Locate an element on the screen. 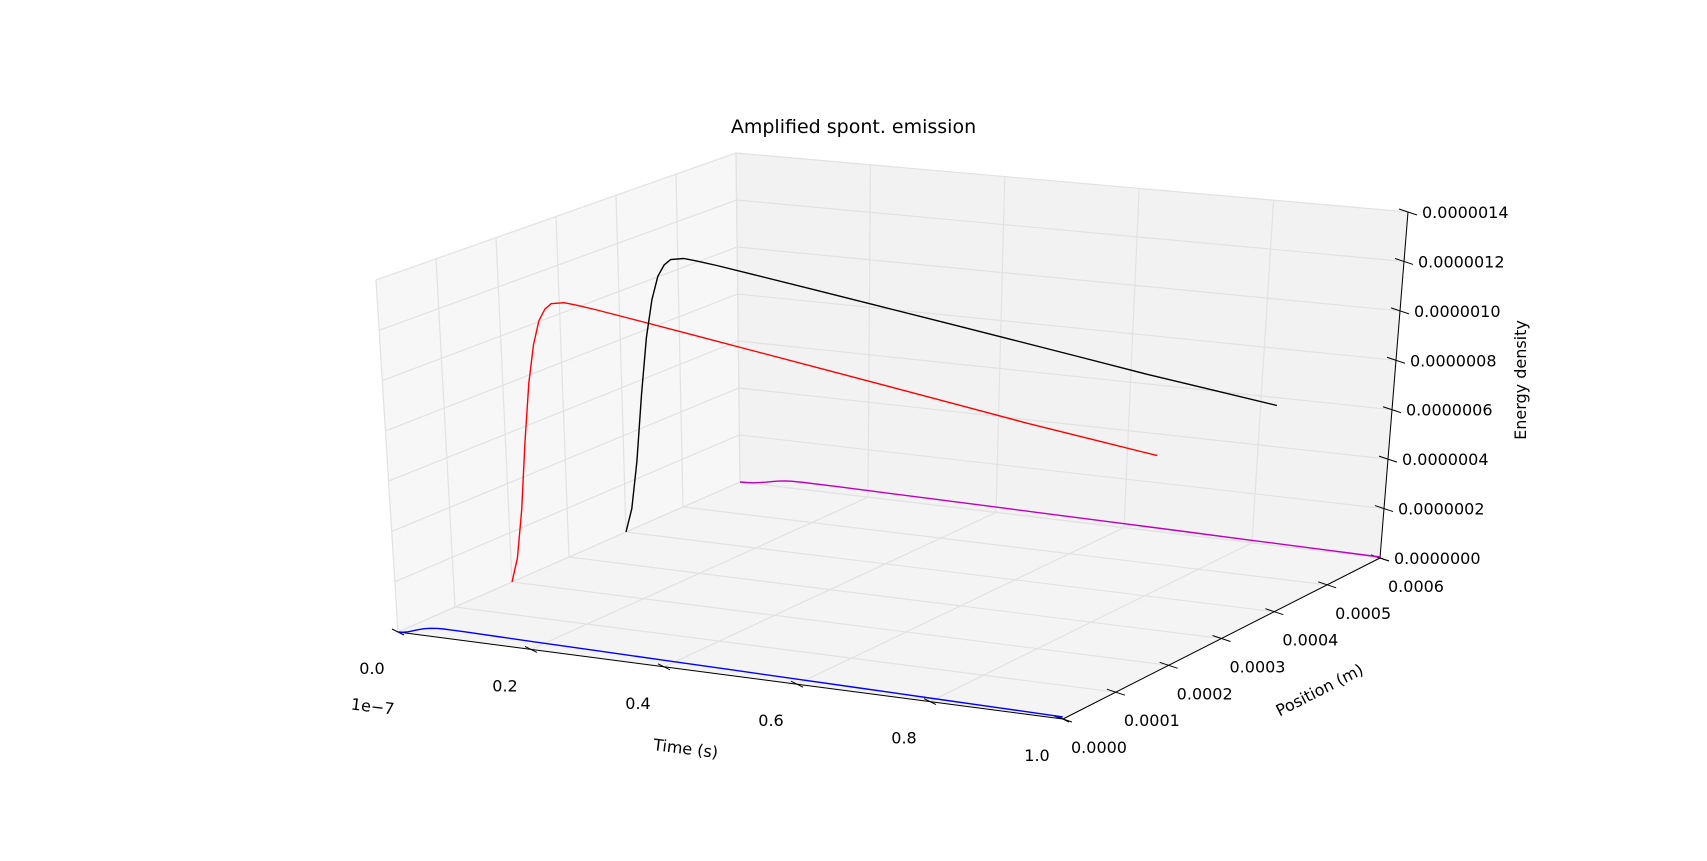  y-tick-label: 0.0000 is located at coordinates (1099, 747).